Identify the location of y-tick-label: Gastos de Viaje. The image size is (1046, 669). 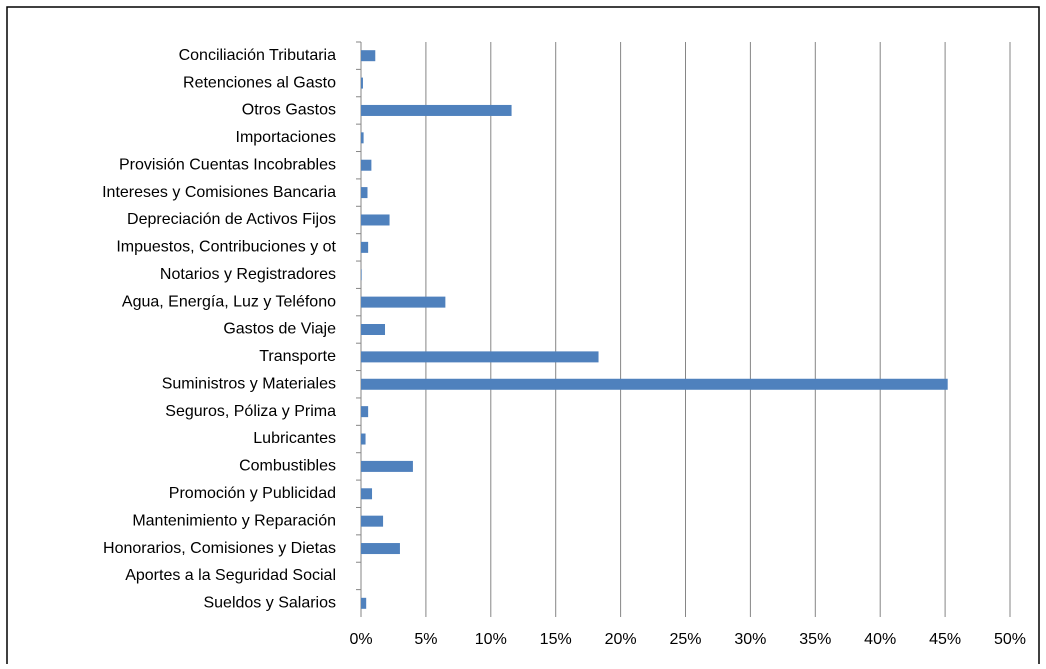
(279, 329).